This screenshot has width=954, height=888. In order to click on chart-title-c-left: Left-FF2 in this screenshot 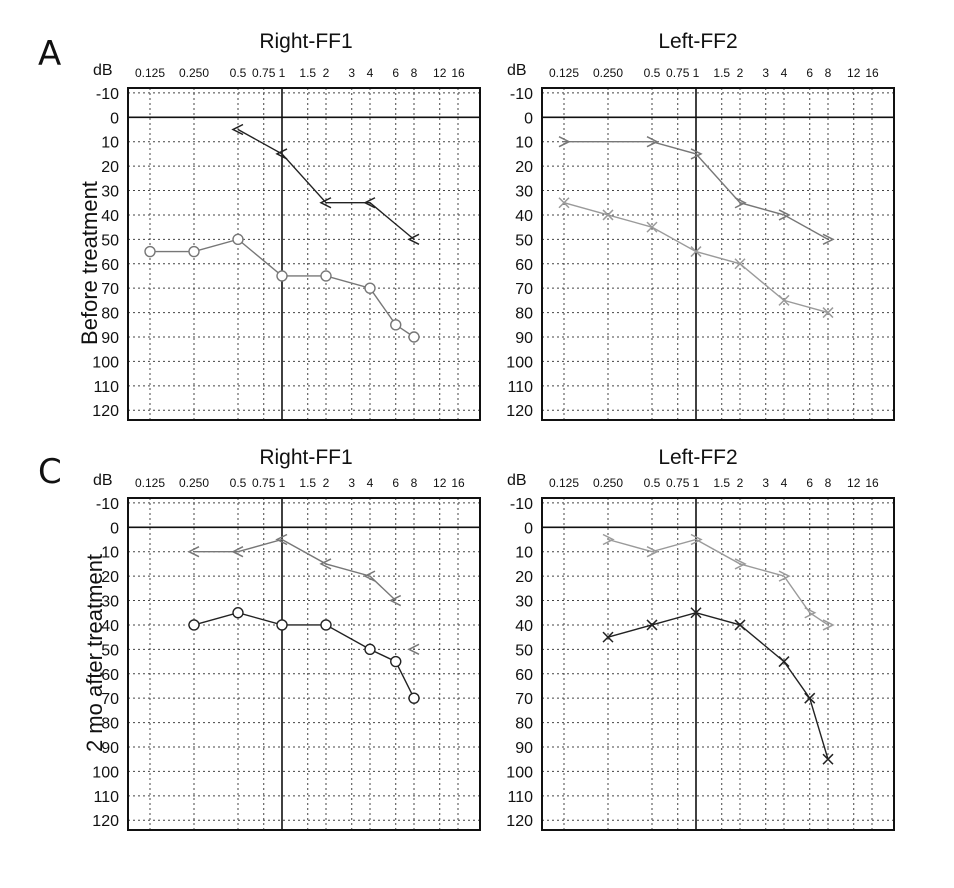, I will do `click(698, 457)`.